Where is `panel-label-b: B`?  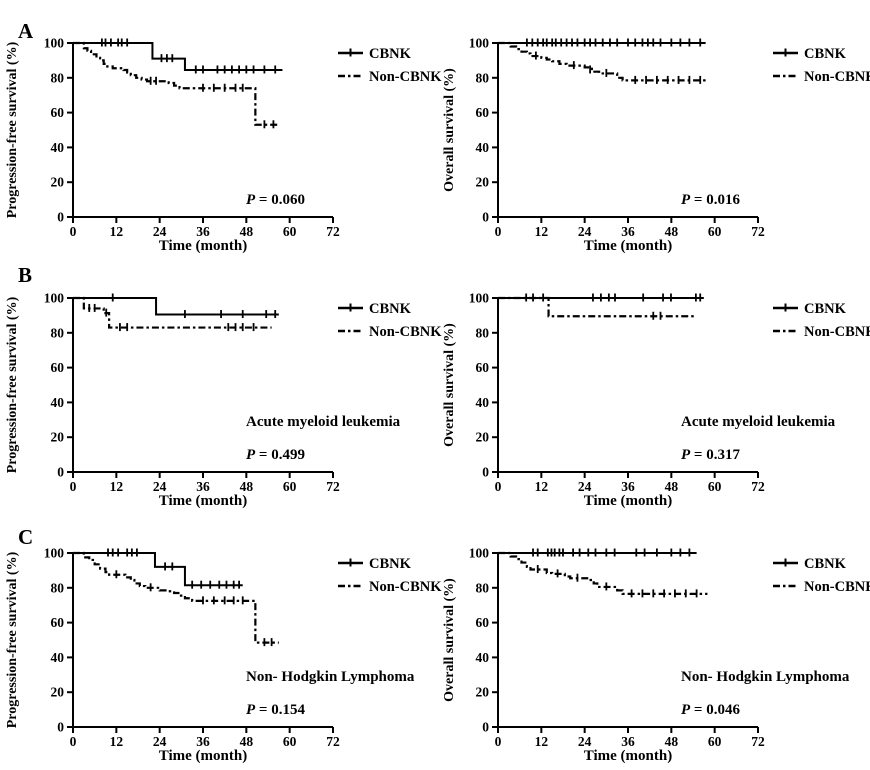
panel-label-b: B is located at coordinates (25, 275).